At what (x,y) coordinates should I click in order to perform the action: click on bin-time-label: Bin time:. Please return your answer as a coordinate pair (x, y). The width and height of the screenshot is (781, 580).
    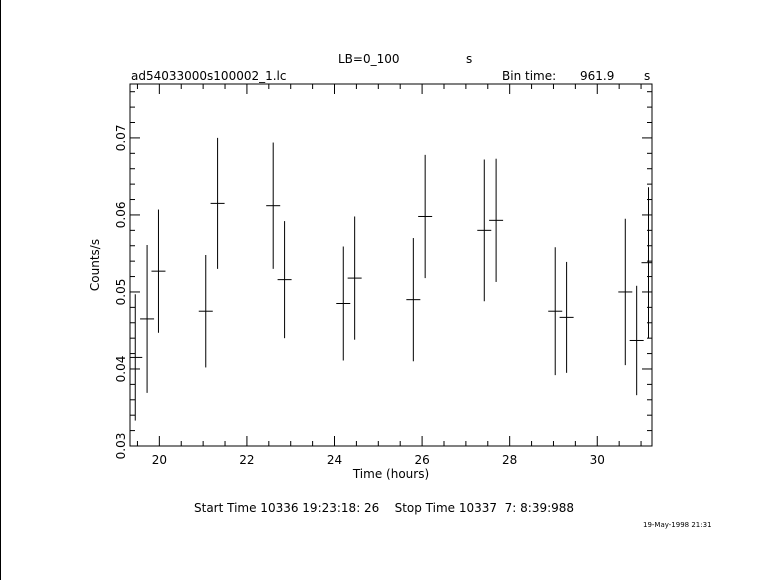
    Looking at the image, I should click on (529, 76).